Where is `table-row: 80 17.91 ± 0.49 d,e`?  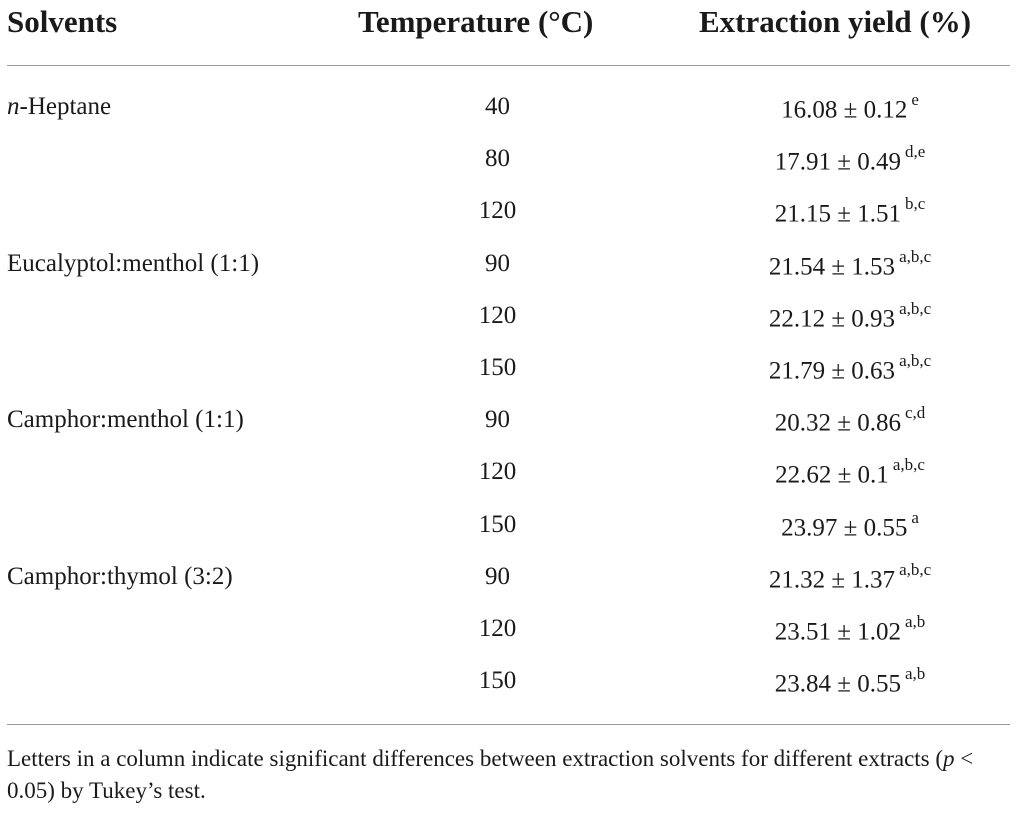 table-row: 80 17.91 ± 0.49 d,e is located at coordinates (508, 169).